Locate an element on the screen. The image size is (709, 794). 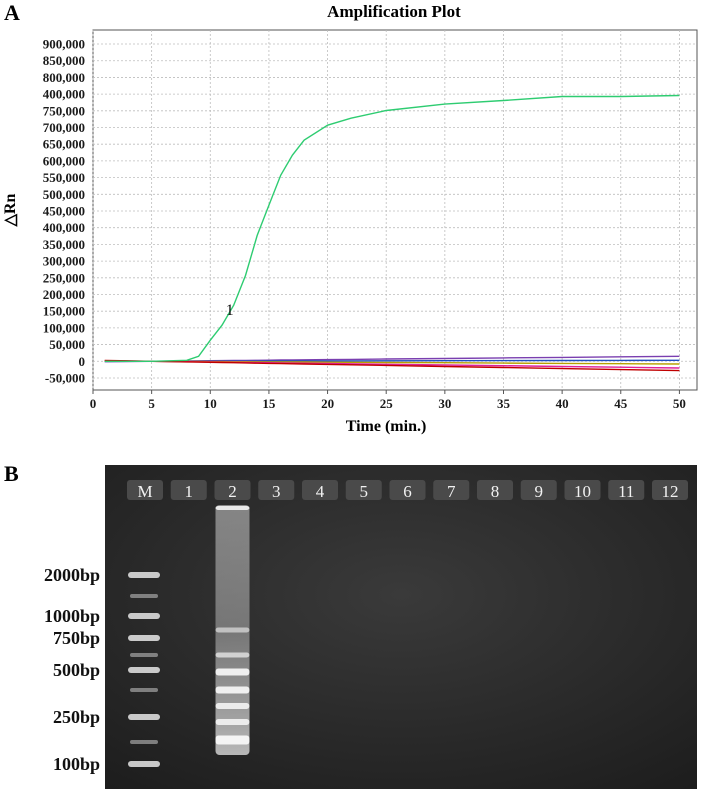
marker-label: 100bp is located at coordinates (76, 764).